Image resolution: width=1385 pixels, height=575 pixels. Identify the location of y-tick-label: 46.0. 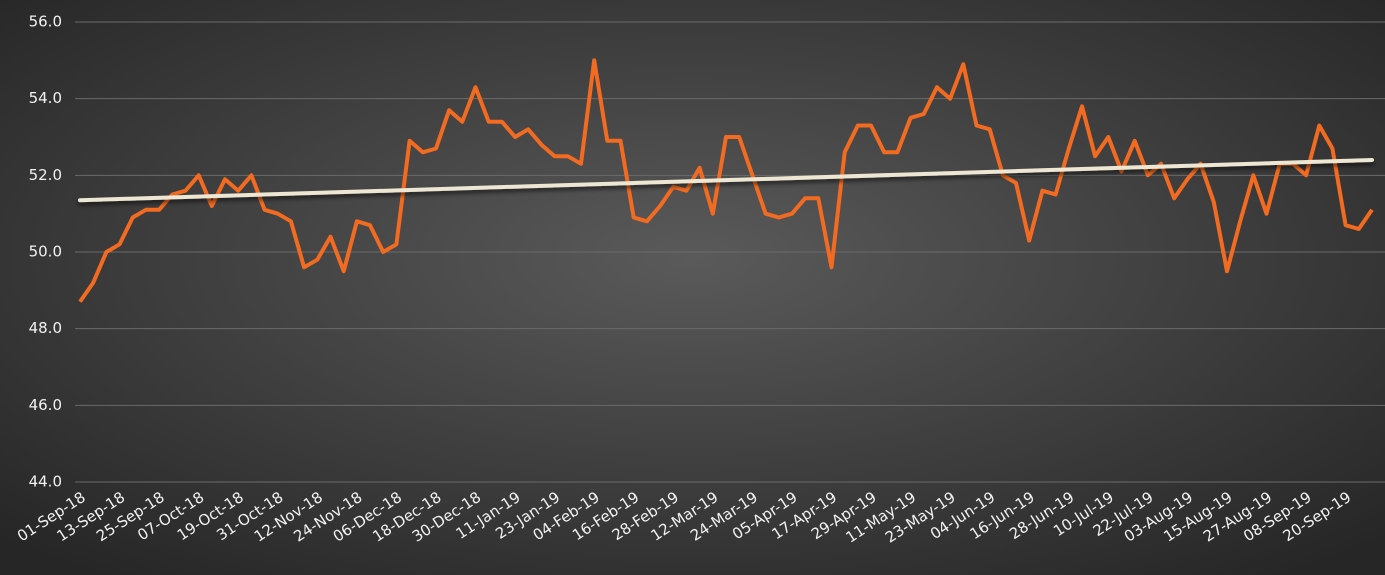
(45, 405).